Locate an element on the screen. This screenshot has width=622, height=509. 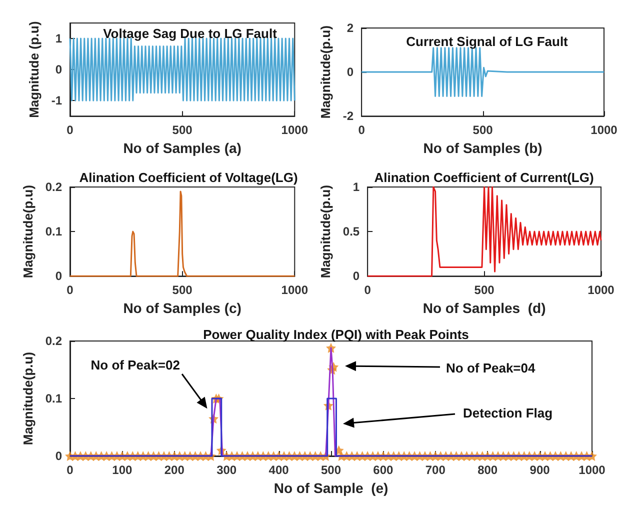
x-tick-label: 300 is located at coordinates (226, 470).